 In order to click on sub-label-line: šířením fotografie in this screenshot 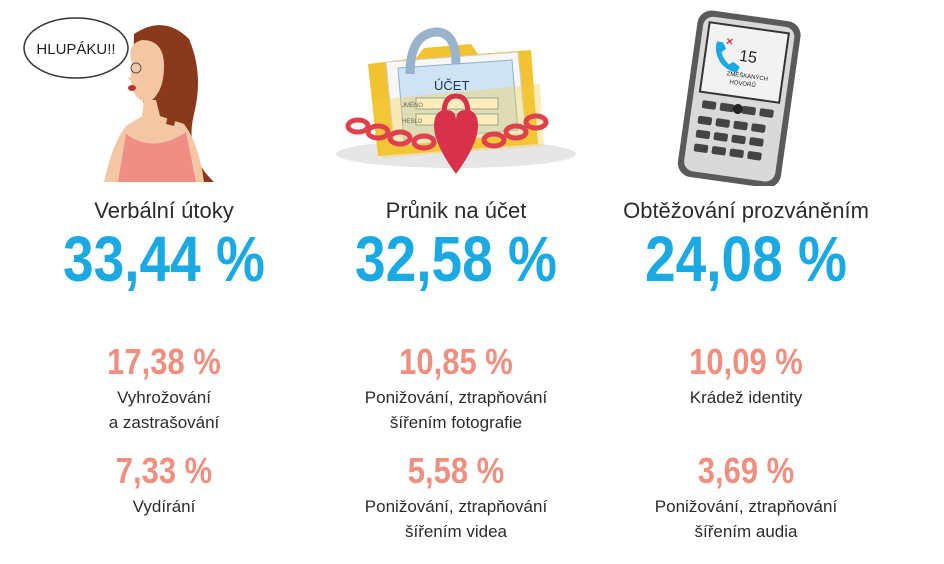, I will do `click(456, 422)`.